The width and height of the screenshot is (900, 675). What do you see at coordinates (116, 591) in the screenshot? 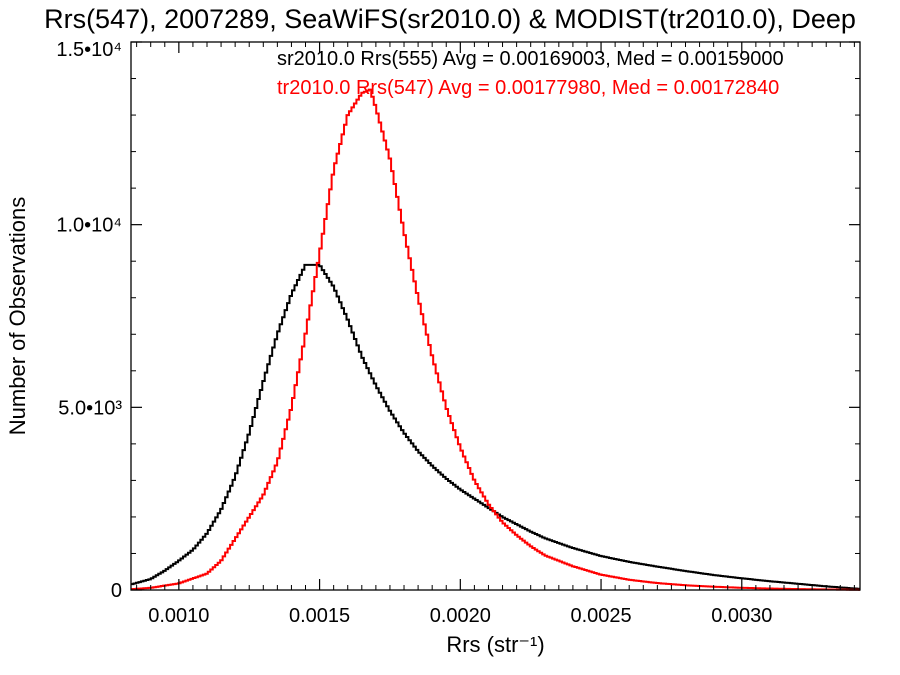
I see `y-tick-label: 0` at bounding box center [116, 591].